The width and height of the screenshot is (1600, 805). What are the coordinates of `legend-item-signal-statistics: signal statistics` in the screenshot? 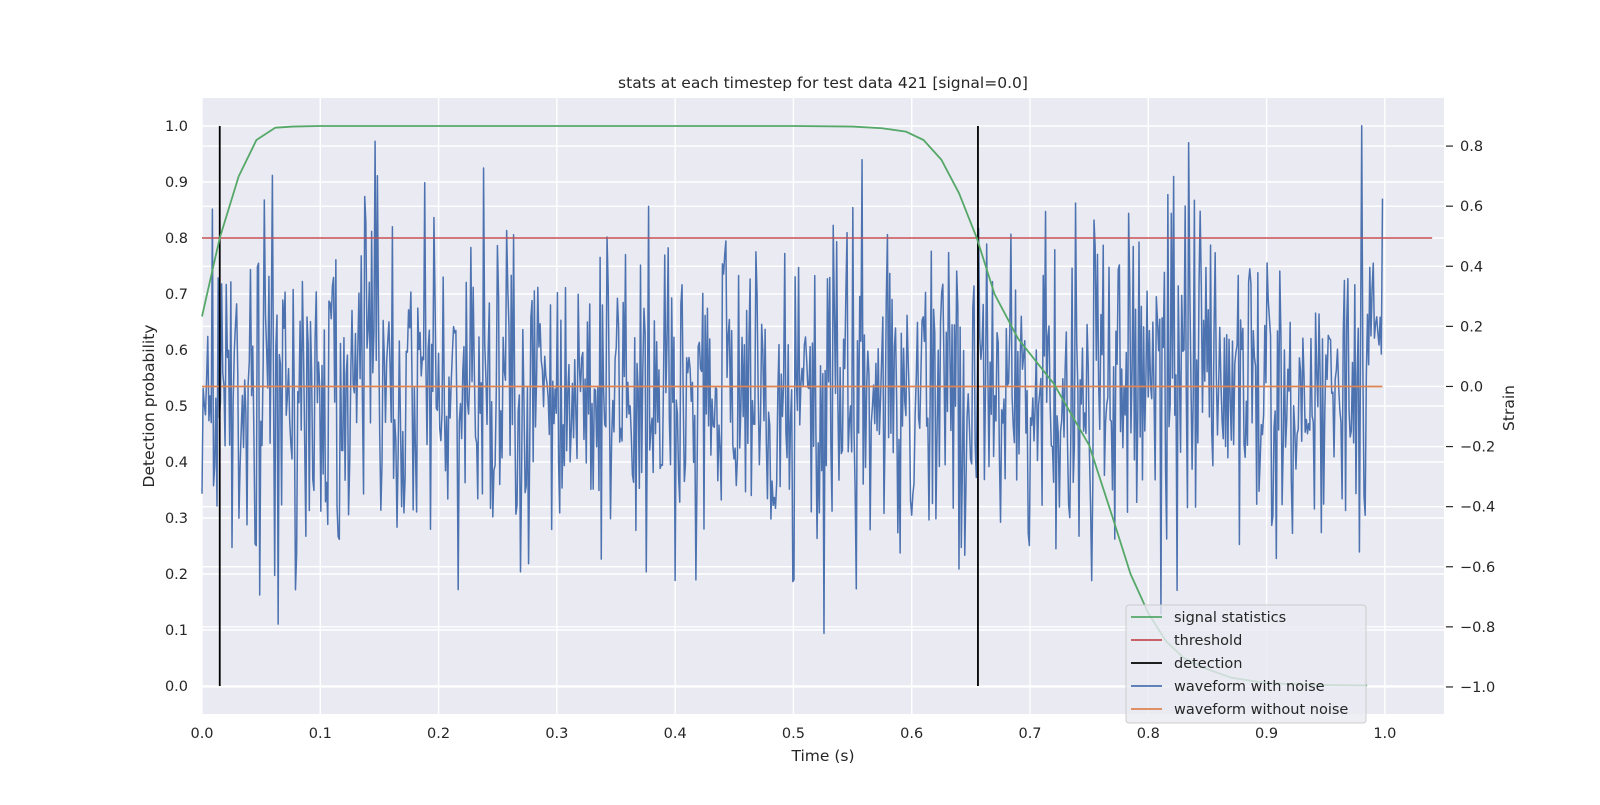 It's located at (1208, 618).